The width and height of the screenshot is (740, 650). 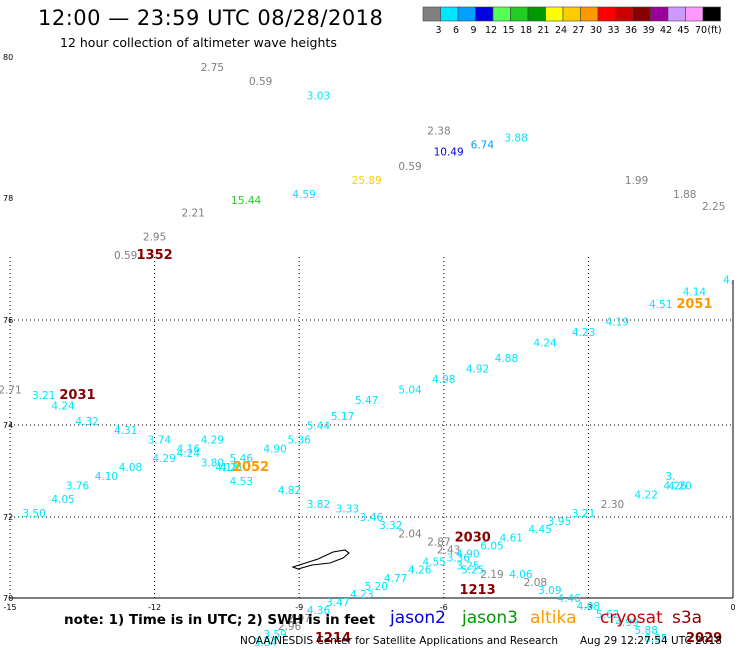 What do you see at coordinates (154, 607) in the screenshot?
I see `longitude-tick-label: -12` at bounding box center [154, 607].